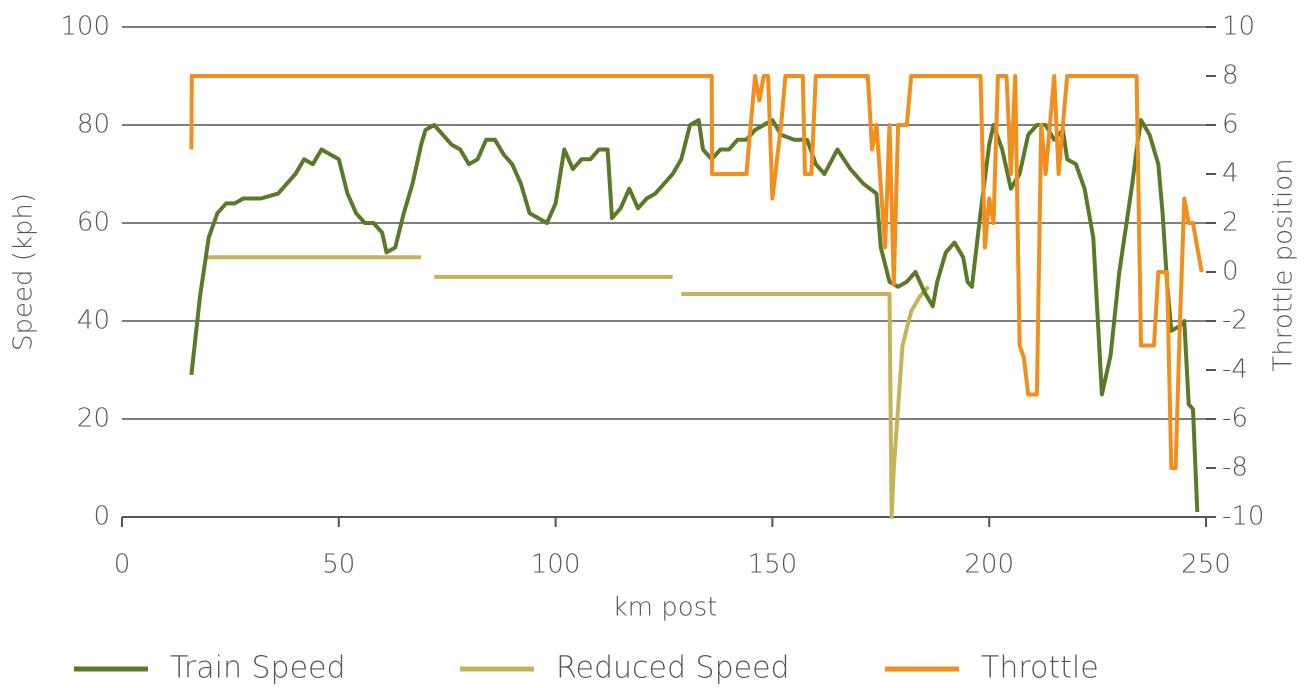 This screenshot has width=1308, height=688. Describe the element at coordinates (1235, 321) in the screenshot. I see `y2-tick-label: -2` at that location.